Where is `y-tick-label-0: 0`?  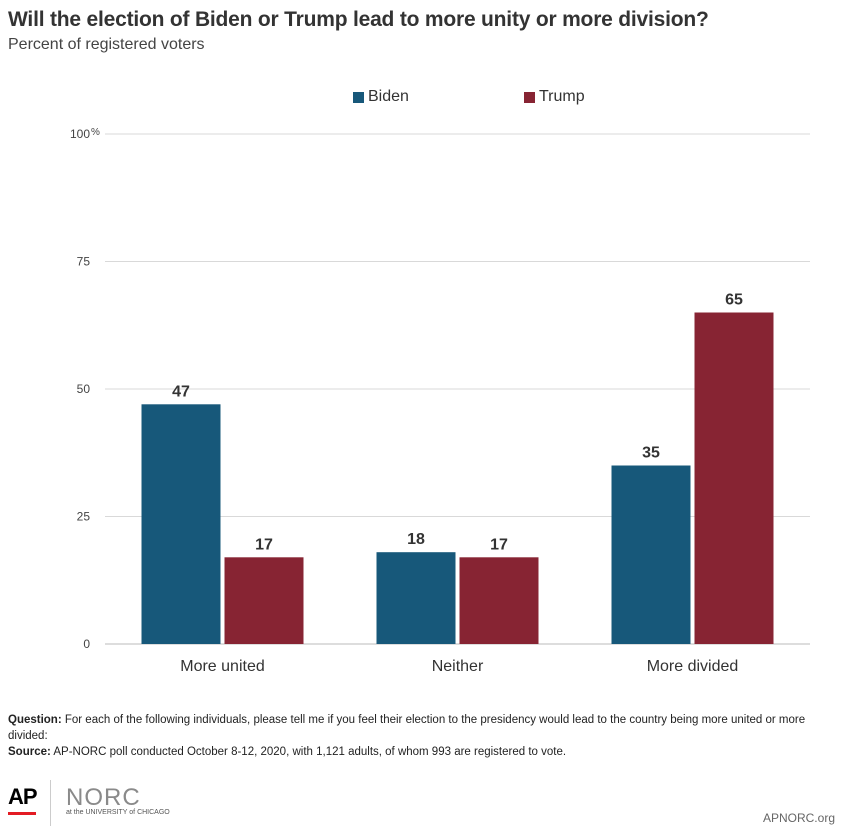 y-tick-label-0: 0 is located at coordinates (86, 644).